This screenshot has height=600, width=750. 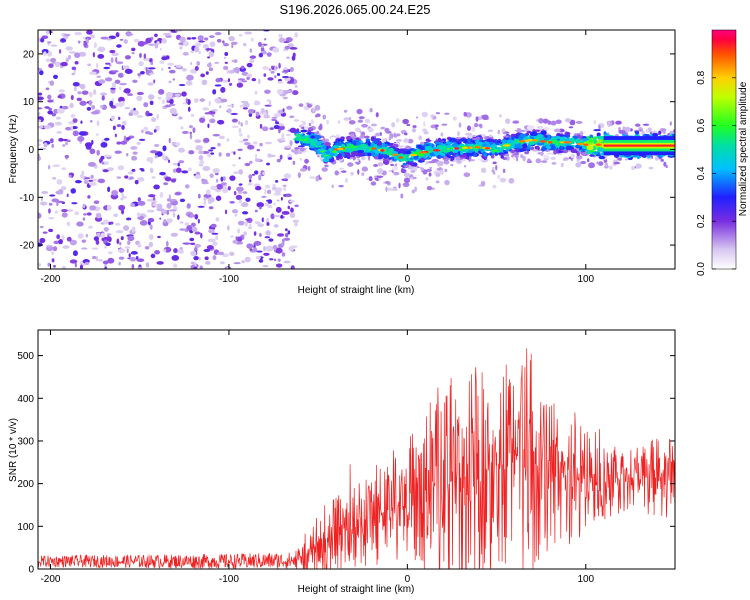 I want to click on spectrogram-y-tick-label: 20, so click(x=29, y=54).